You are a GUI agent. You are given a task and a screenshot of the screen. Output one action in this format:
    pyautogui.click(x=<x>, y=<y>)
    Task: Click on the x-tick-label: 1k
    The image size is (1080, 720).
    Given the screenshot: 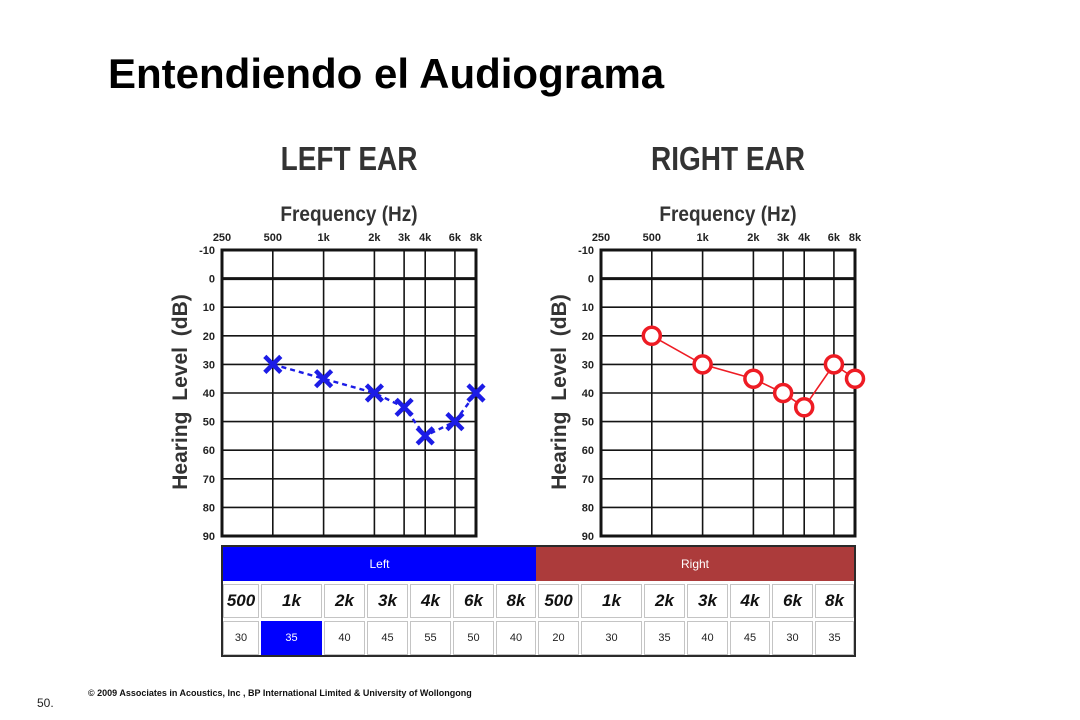 What is the action you would take?
    pyautogui.click(x=323, y=238)
    